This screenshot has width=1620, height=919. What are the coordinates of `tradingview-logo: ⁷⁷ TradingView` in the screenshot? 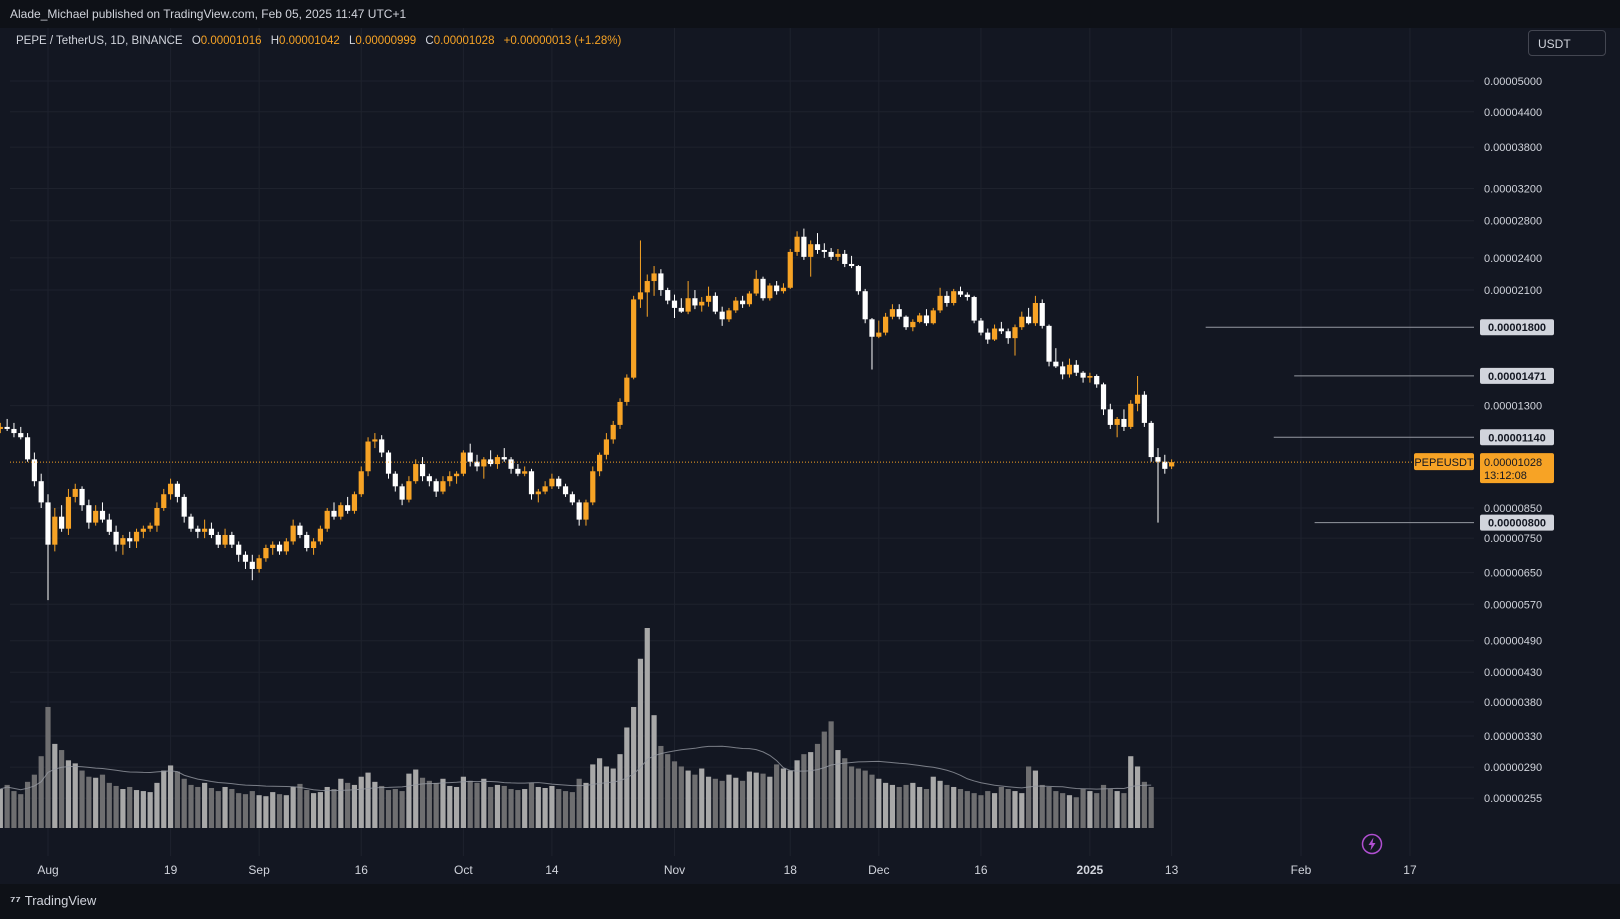 It's located at (53, 900).